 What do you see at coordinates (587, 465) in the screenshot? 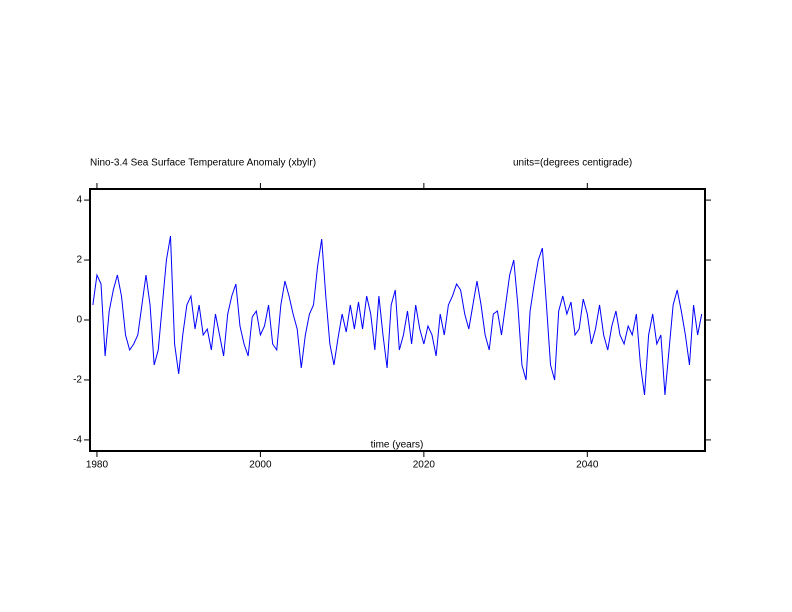
I see `x-tick-label: 2040` at bounding box center [587, 465].